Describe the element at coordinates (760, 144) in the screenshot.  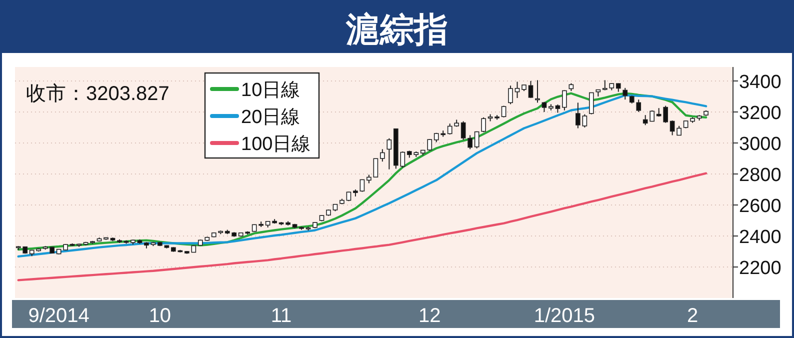
I see `y-tick-label: 3000` at that location.